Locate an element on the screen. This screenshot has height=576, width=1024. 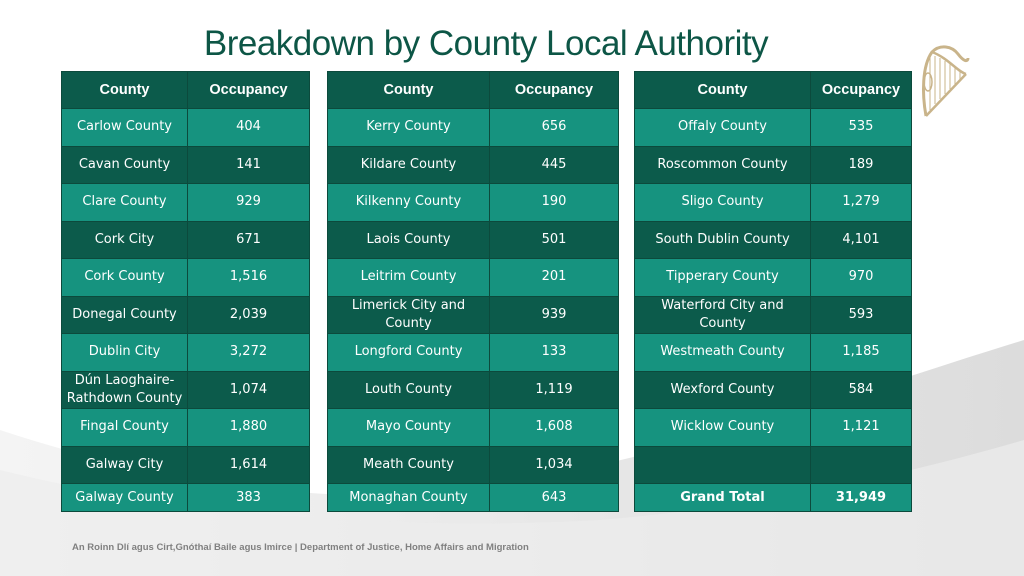
county-cell: Offaly County is located at coordinates (722, 127).